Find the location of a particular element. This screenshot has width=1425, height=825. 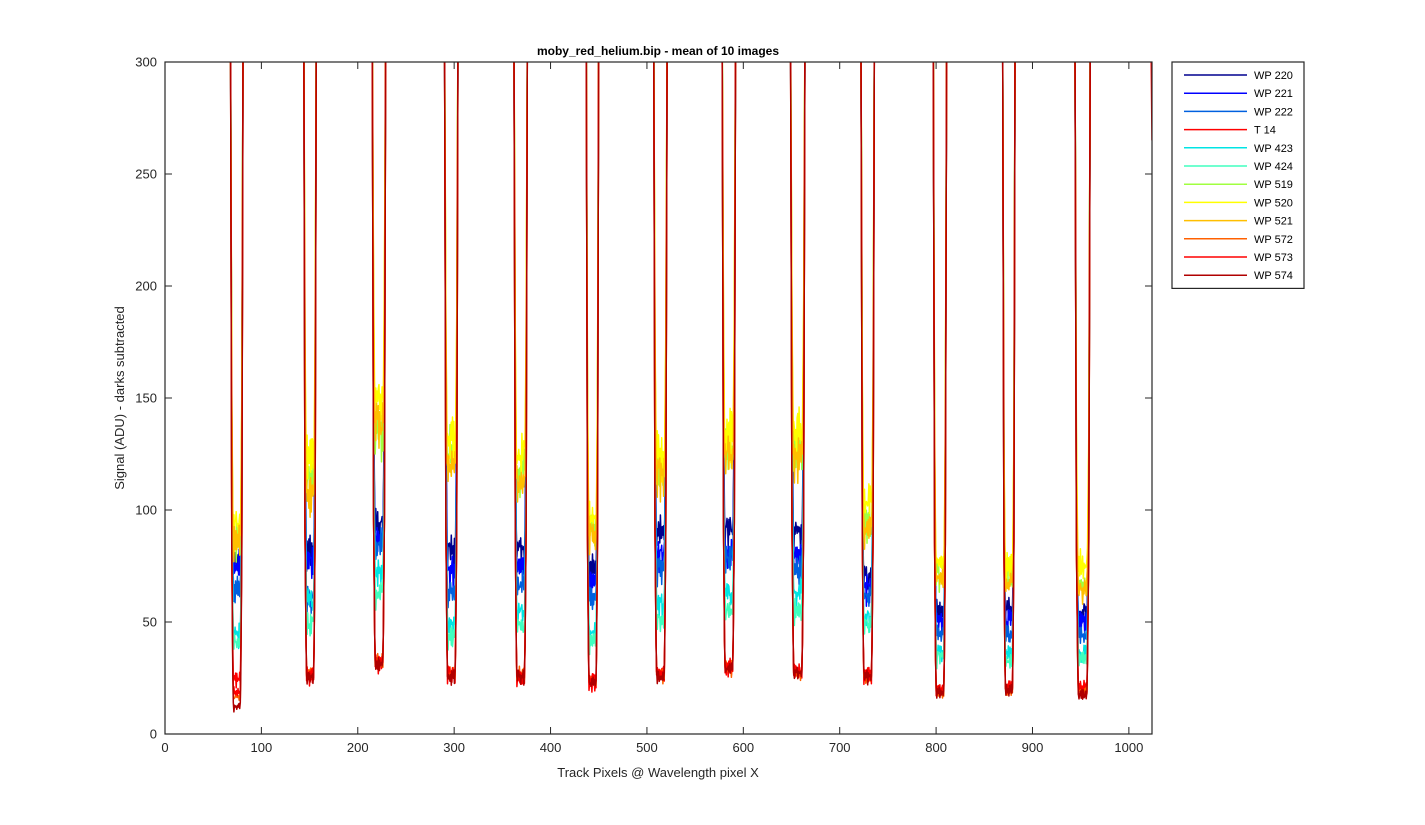

legend-entry-label: WP 573 is located at coordinates (1273, 258).